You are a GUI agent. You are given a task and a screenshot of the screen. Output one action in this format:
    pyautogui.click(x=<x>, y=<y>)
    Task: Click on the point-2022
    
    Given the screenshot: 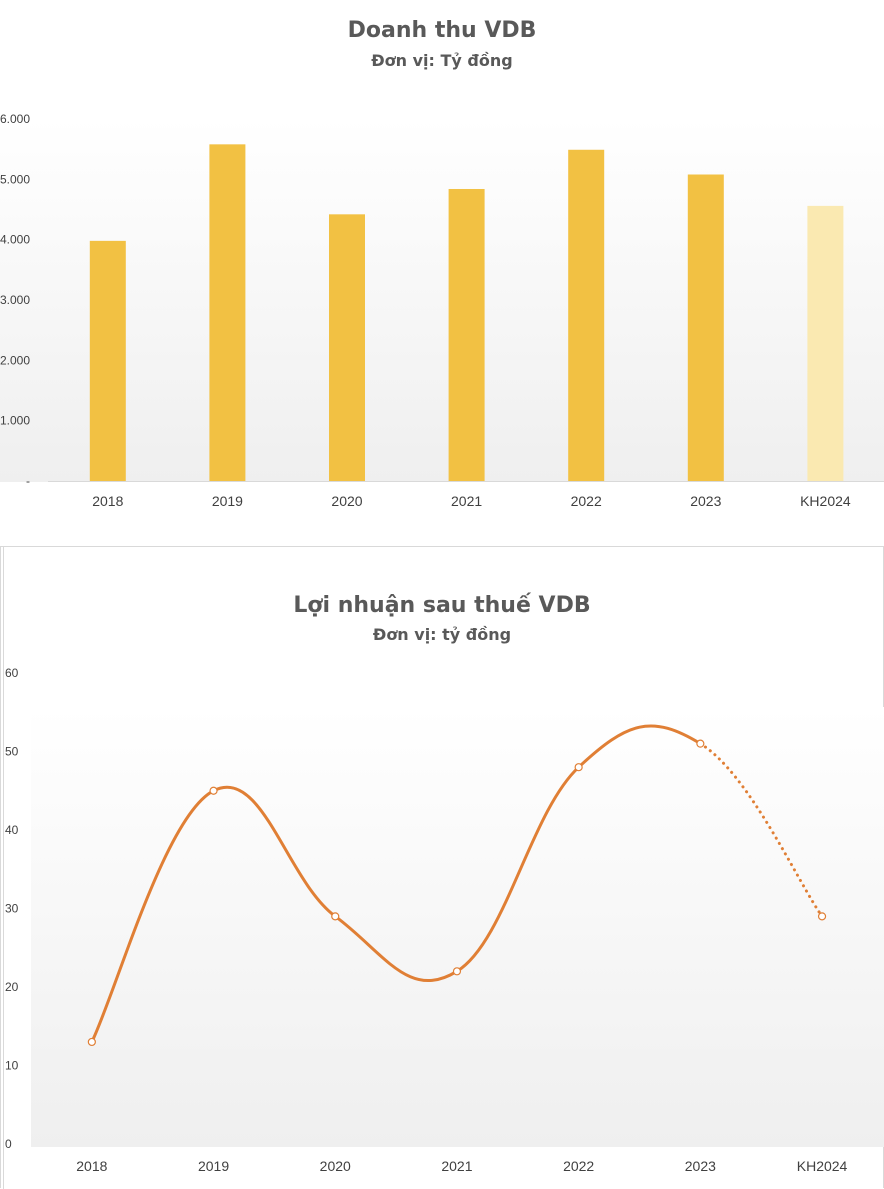 What is the action you would take?
    pyautogui.click(x=578, y=767)
    